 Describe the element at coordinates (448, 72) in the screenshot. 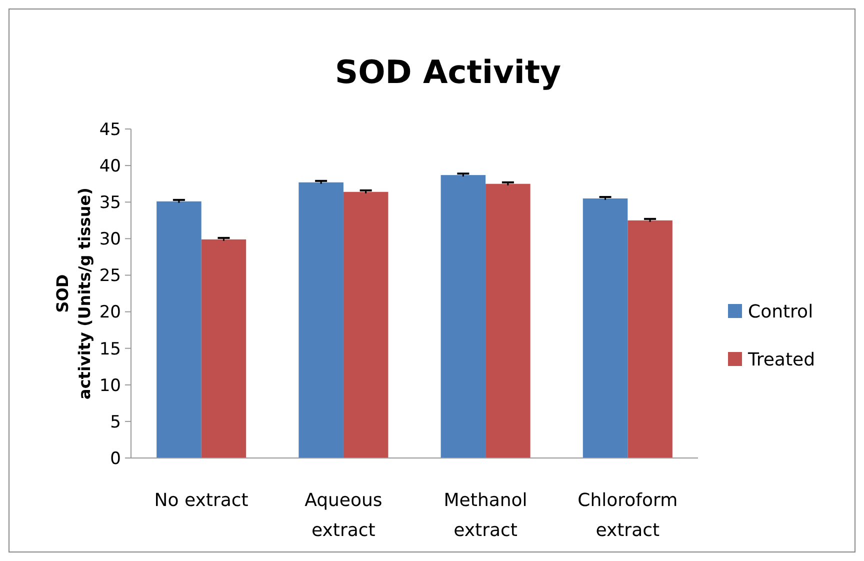

I see `chart-title: SOD Activity` at that location.